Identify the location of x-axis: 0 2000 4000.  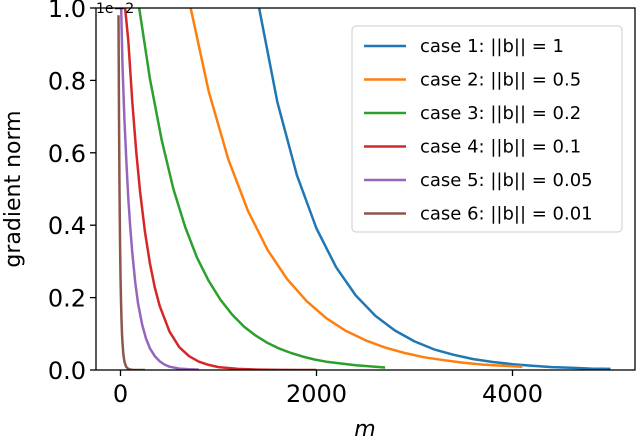
(328, 389).